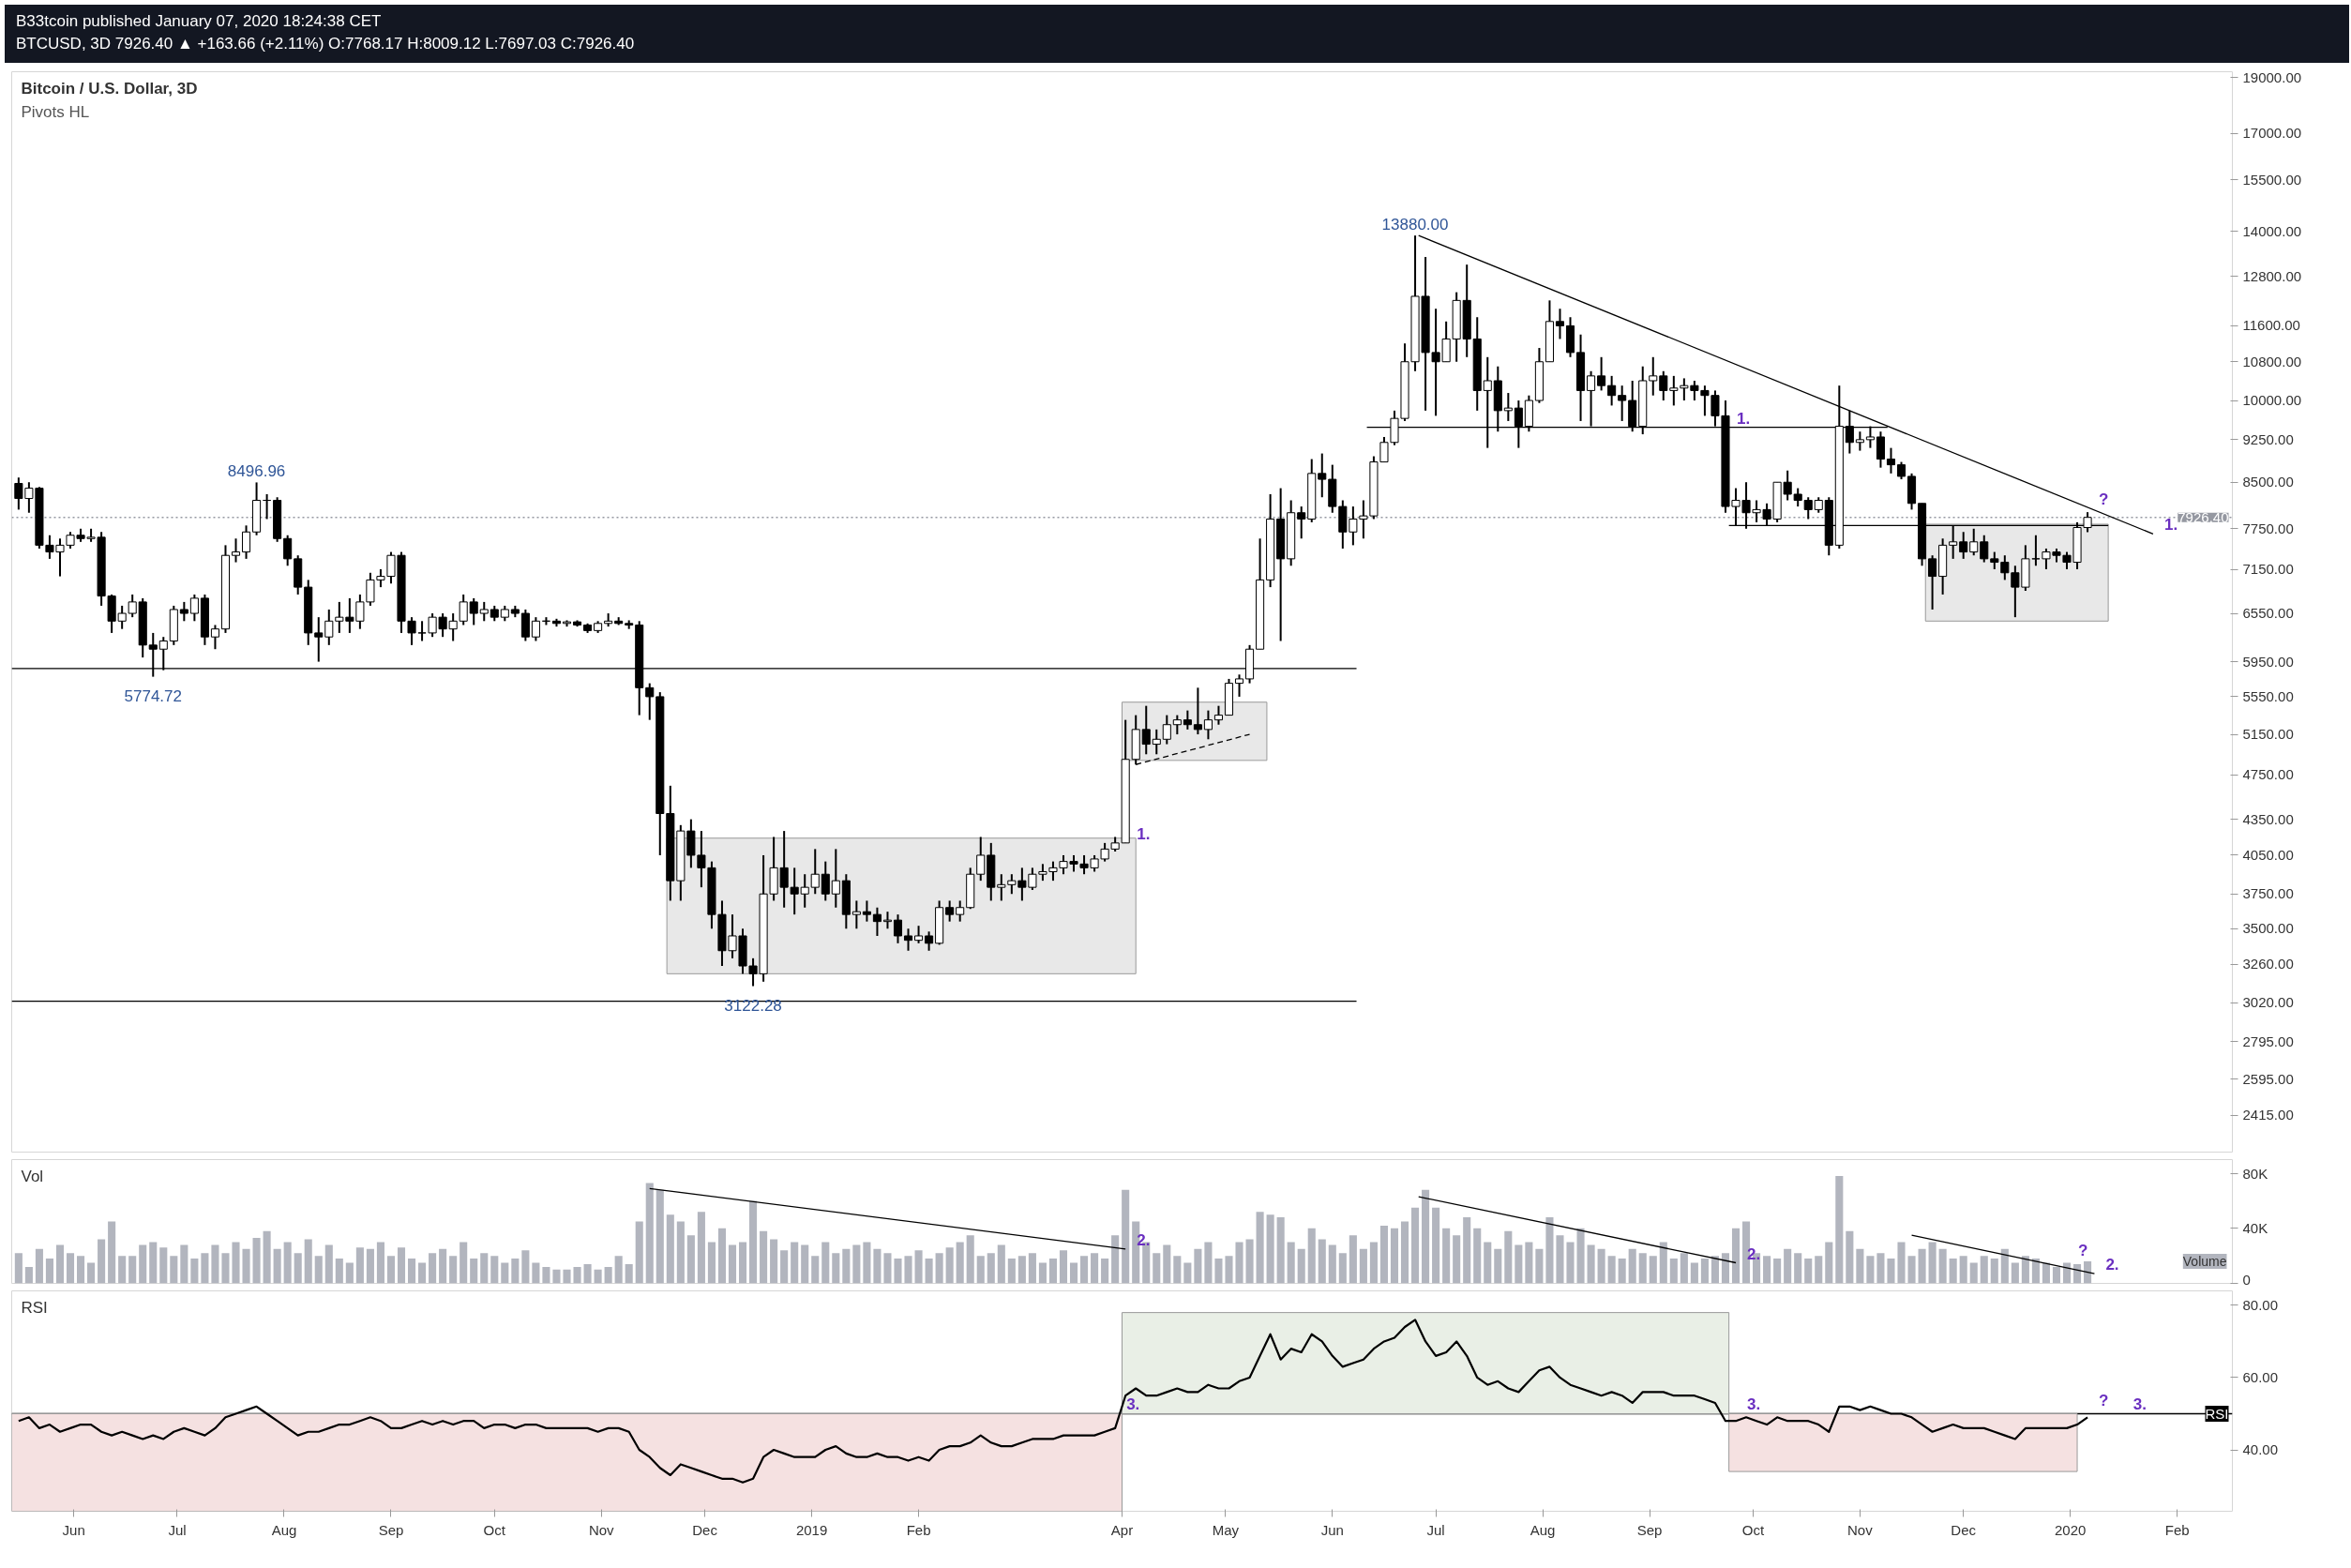  Describe the element at coordinates (2268, 928) in the screenshot. I see `y-tick-label: 3500.00` at that location.